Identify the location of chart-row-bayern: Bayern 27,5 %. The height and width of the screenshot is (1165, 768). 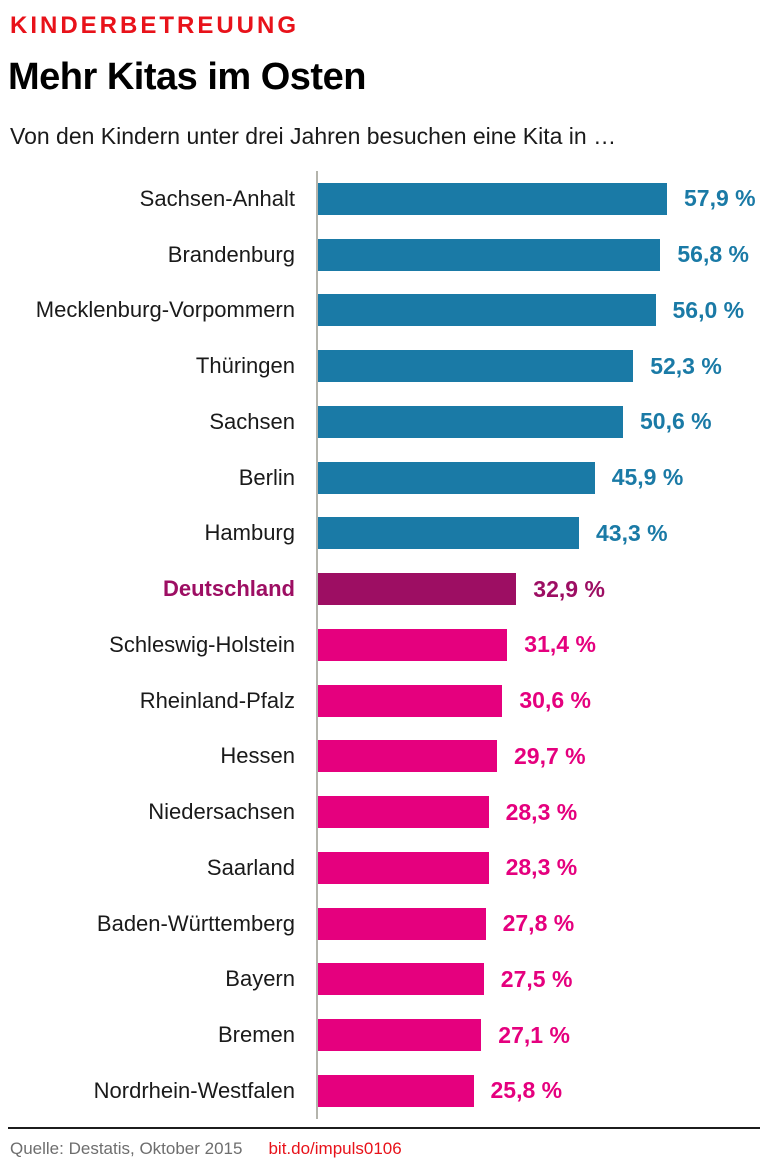
(384, 979).